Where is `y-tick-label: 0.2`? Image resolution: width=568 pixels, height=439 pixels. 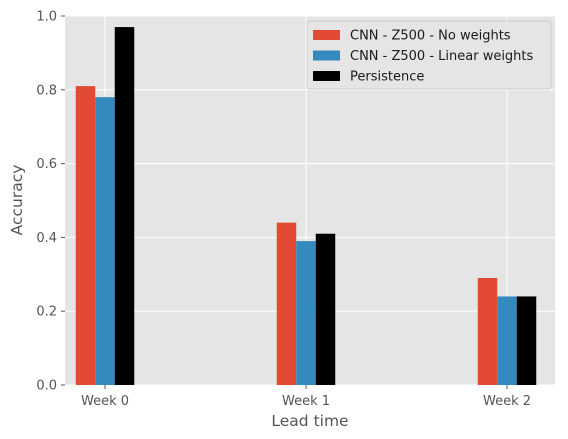
y-tick-label: 0.2 is located at coordinates (46, 312).